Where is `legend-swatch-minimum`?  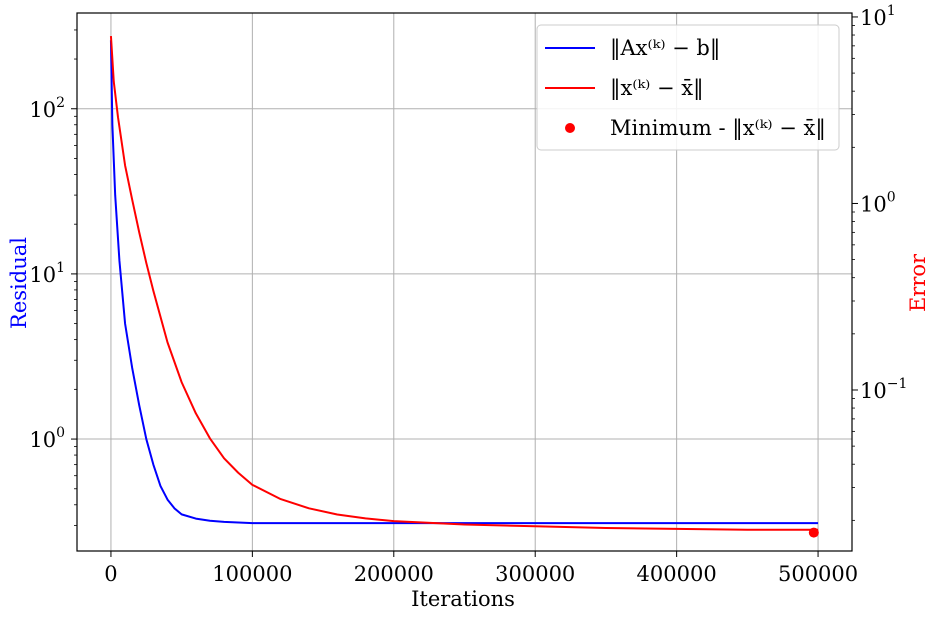
legend-swatch-minimum is located at coordinates (570, 128).